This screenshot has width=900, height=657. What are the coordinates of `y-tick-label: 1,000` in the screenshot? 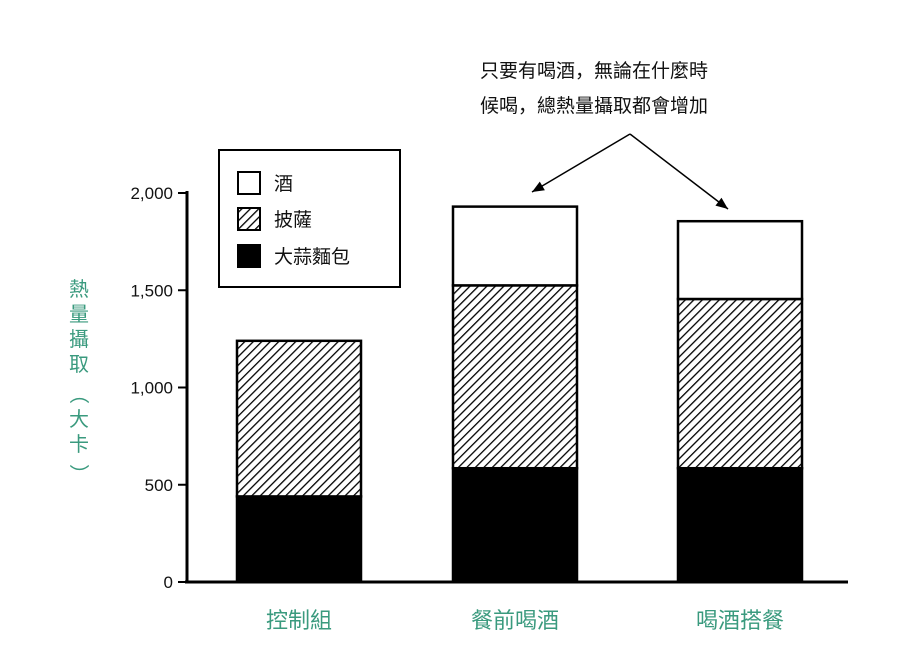 It's located at (151, 388).